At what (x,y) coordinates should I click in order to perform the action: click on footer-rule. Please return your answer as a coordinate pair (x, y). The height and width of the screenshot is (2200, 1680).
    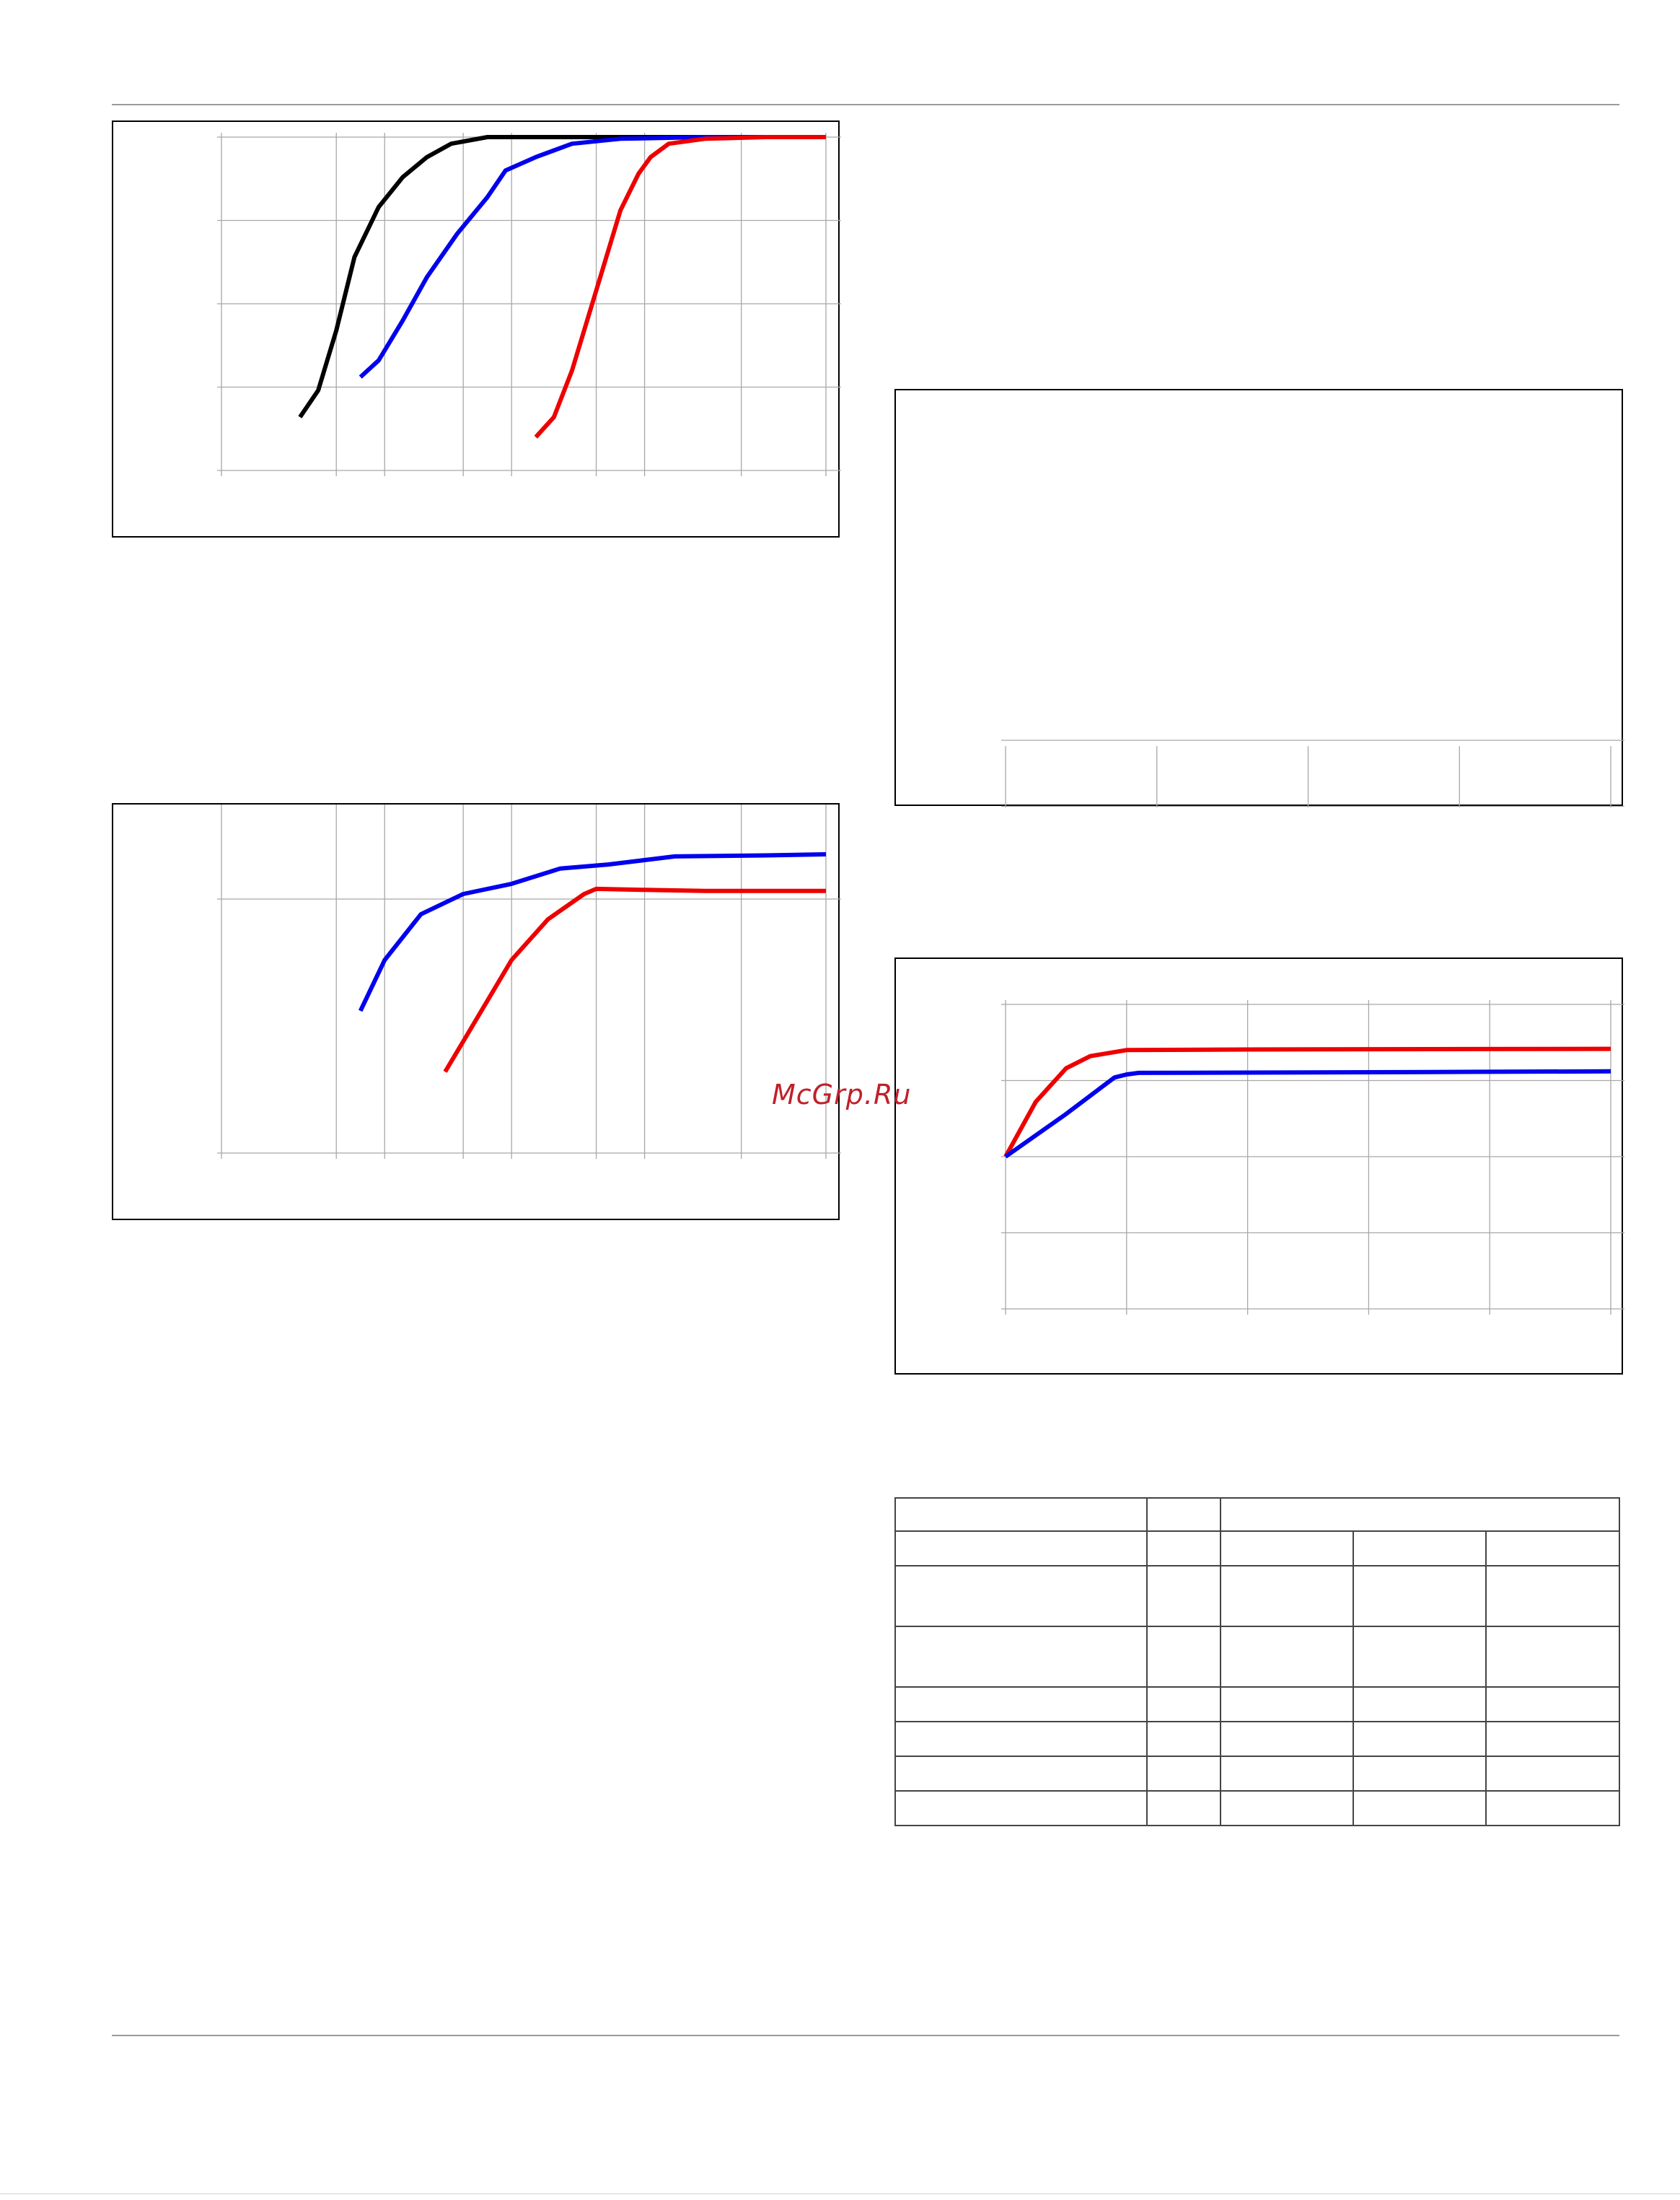
    Looking at the image, I should click on (865, 2036).